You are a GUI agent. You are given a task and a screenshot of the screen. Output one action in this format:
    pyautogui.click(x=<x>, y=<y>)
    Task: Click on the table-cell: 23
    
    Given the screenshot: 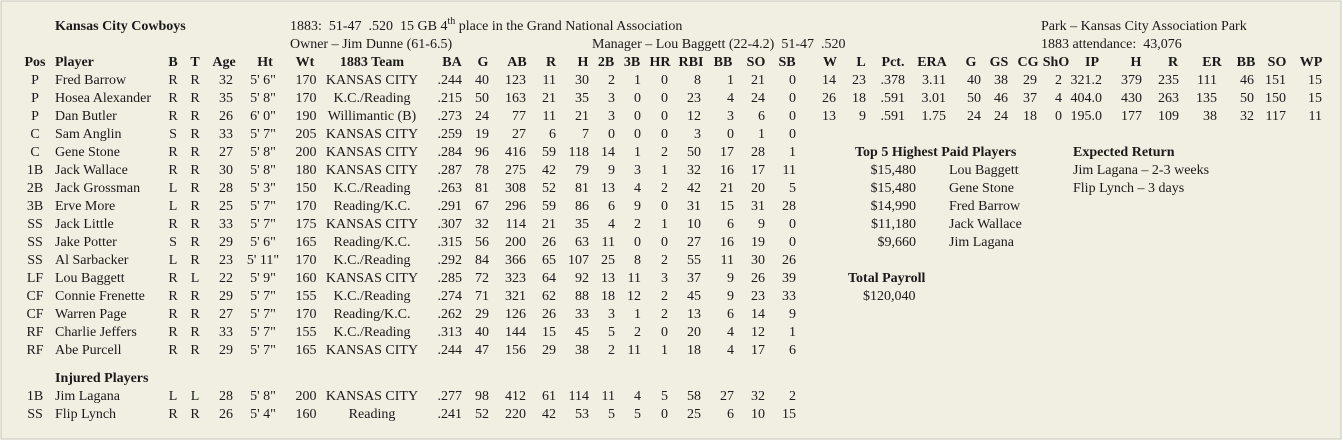 What is the action you would take?
    pyautogui.click(x=226, y=260)
    